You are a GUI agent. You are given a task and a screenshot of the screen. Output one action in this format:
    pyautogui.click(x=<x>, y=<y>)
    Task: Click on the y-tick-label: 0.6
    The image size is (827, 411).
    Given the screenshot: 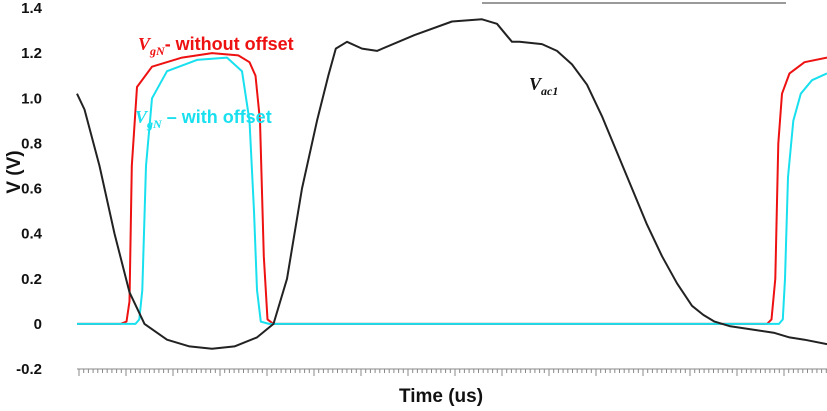 What is the action you would take?
    pyautogui.click(x=31, y=189)
    